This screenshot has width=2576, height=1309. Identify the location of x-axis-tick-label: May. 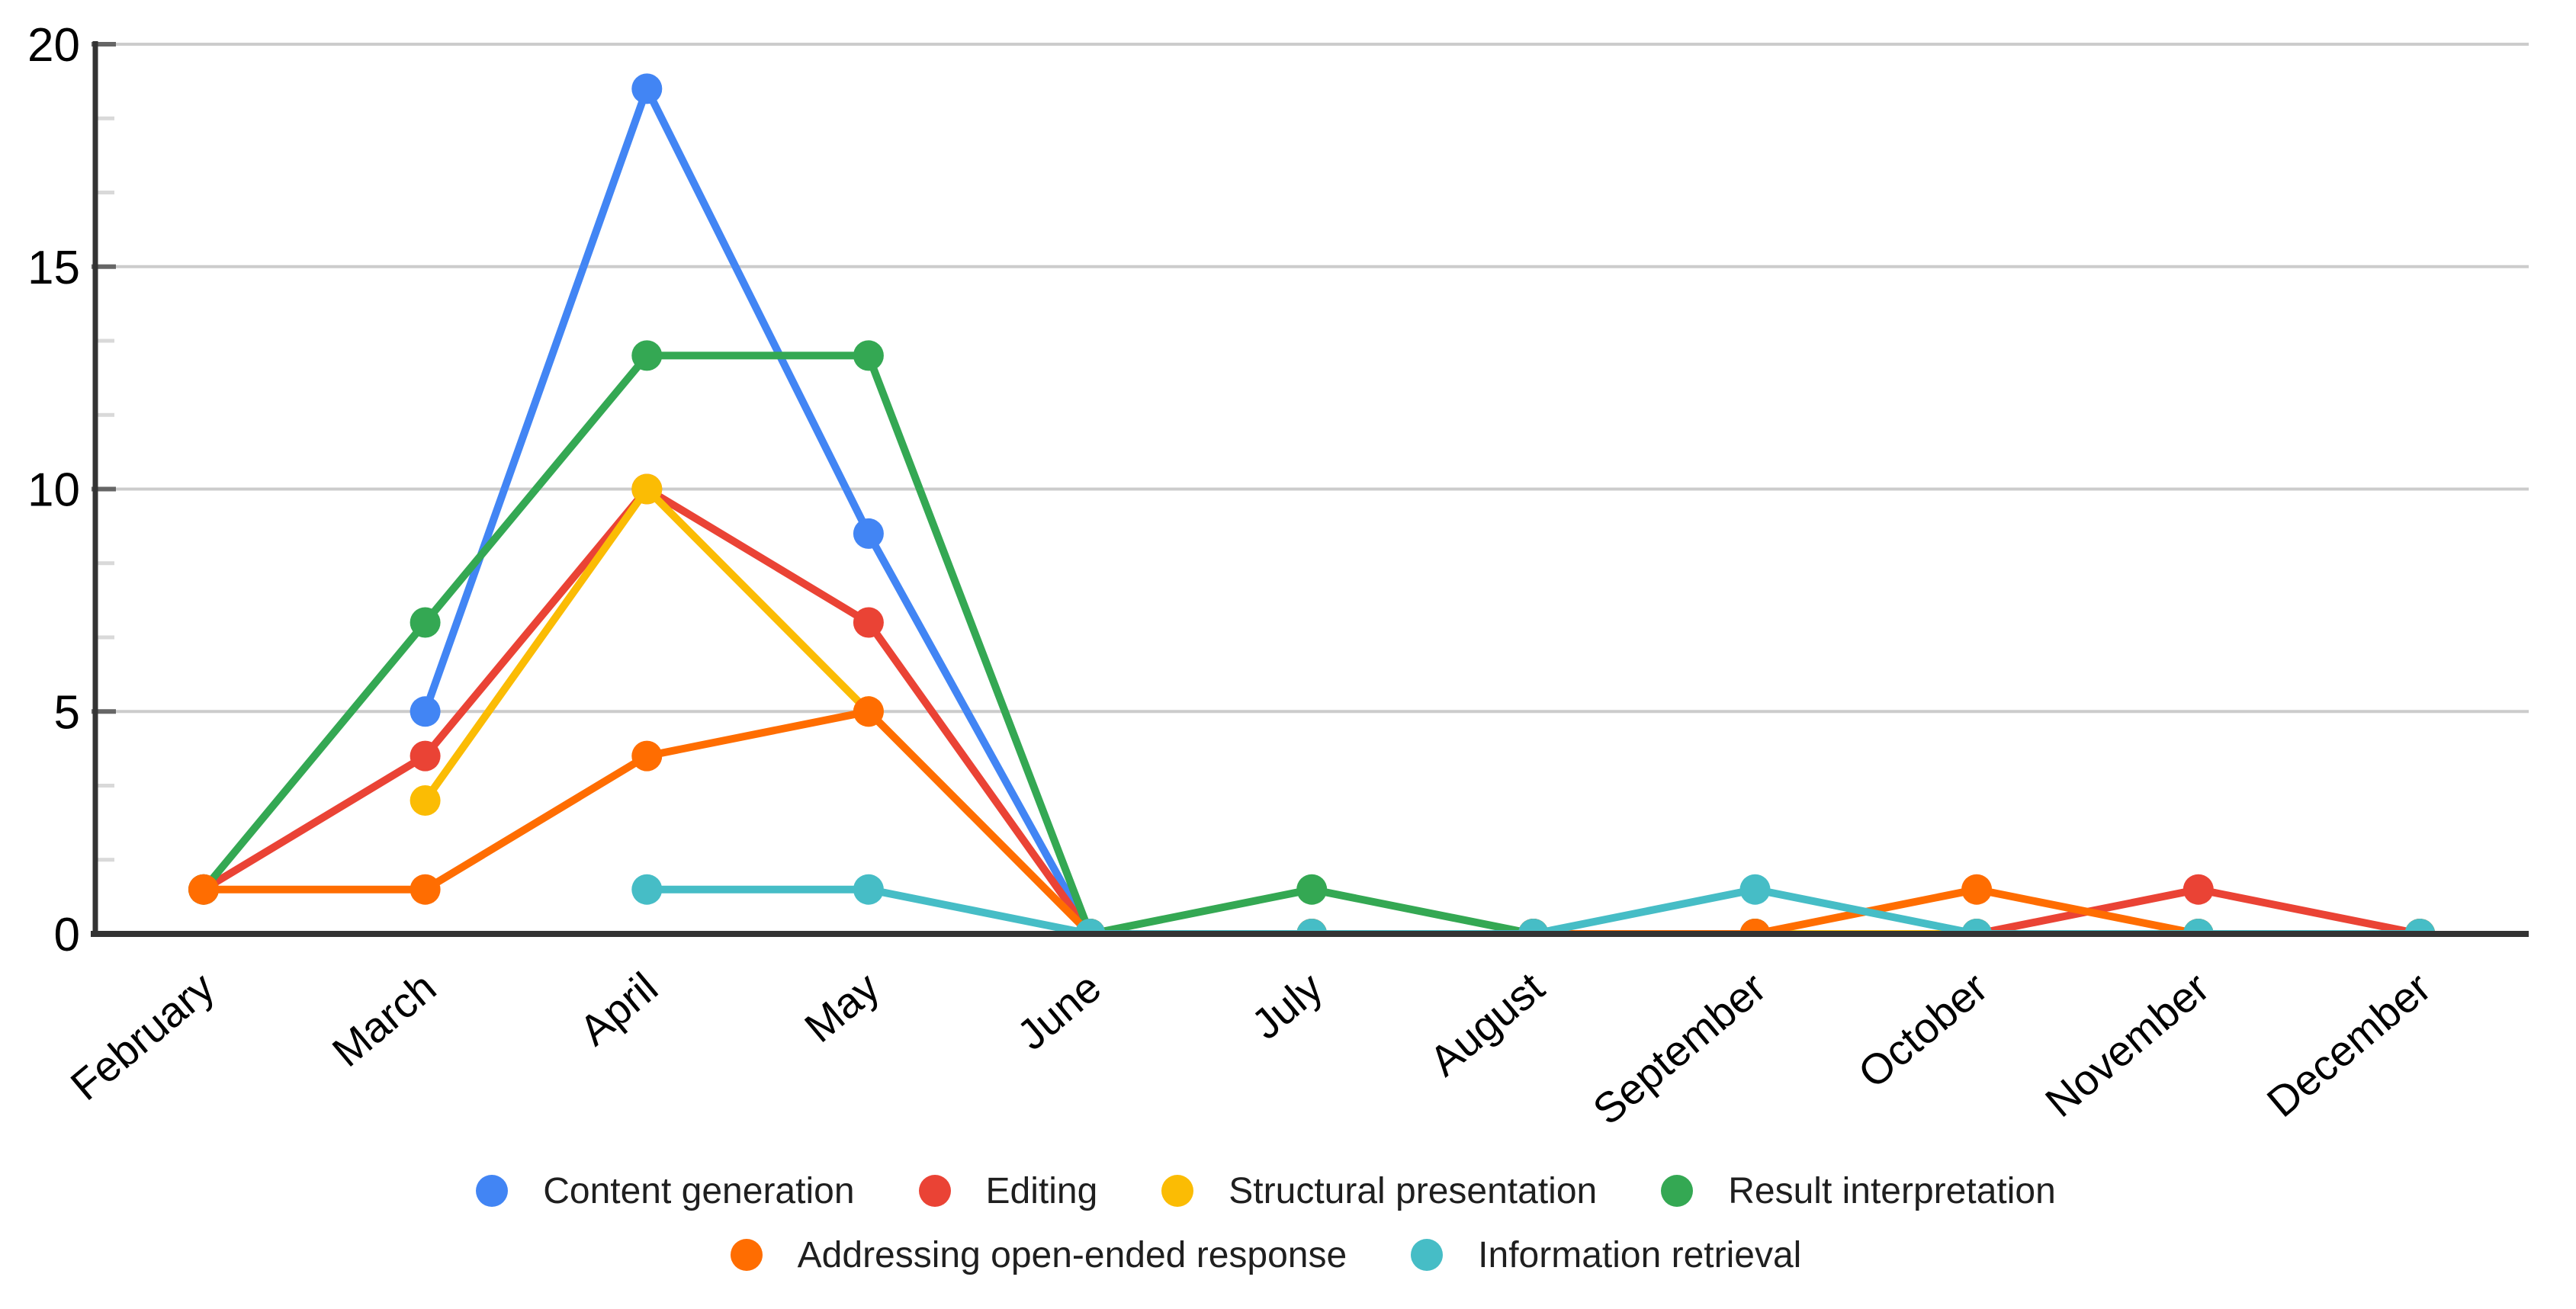
(841, 1007).